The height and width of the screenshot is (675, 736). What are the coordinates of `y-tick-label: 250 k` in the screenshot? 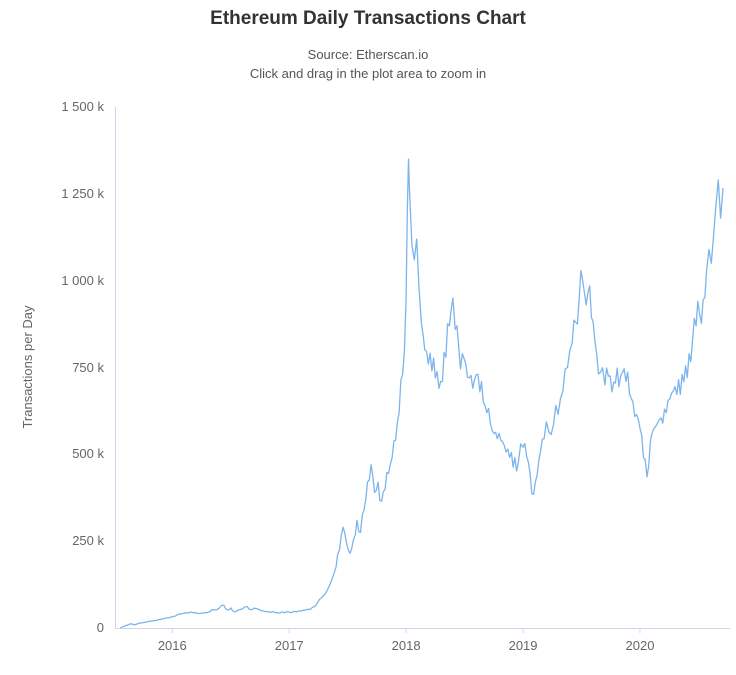 It's located at (88, 541).